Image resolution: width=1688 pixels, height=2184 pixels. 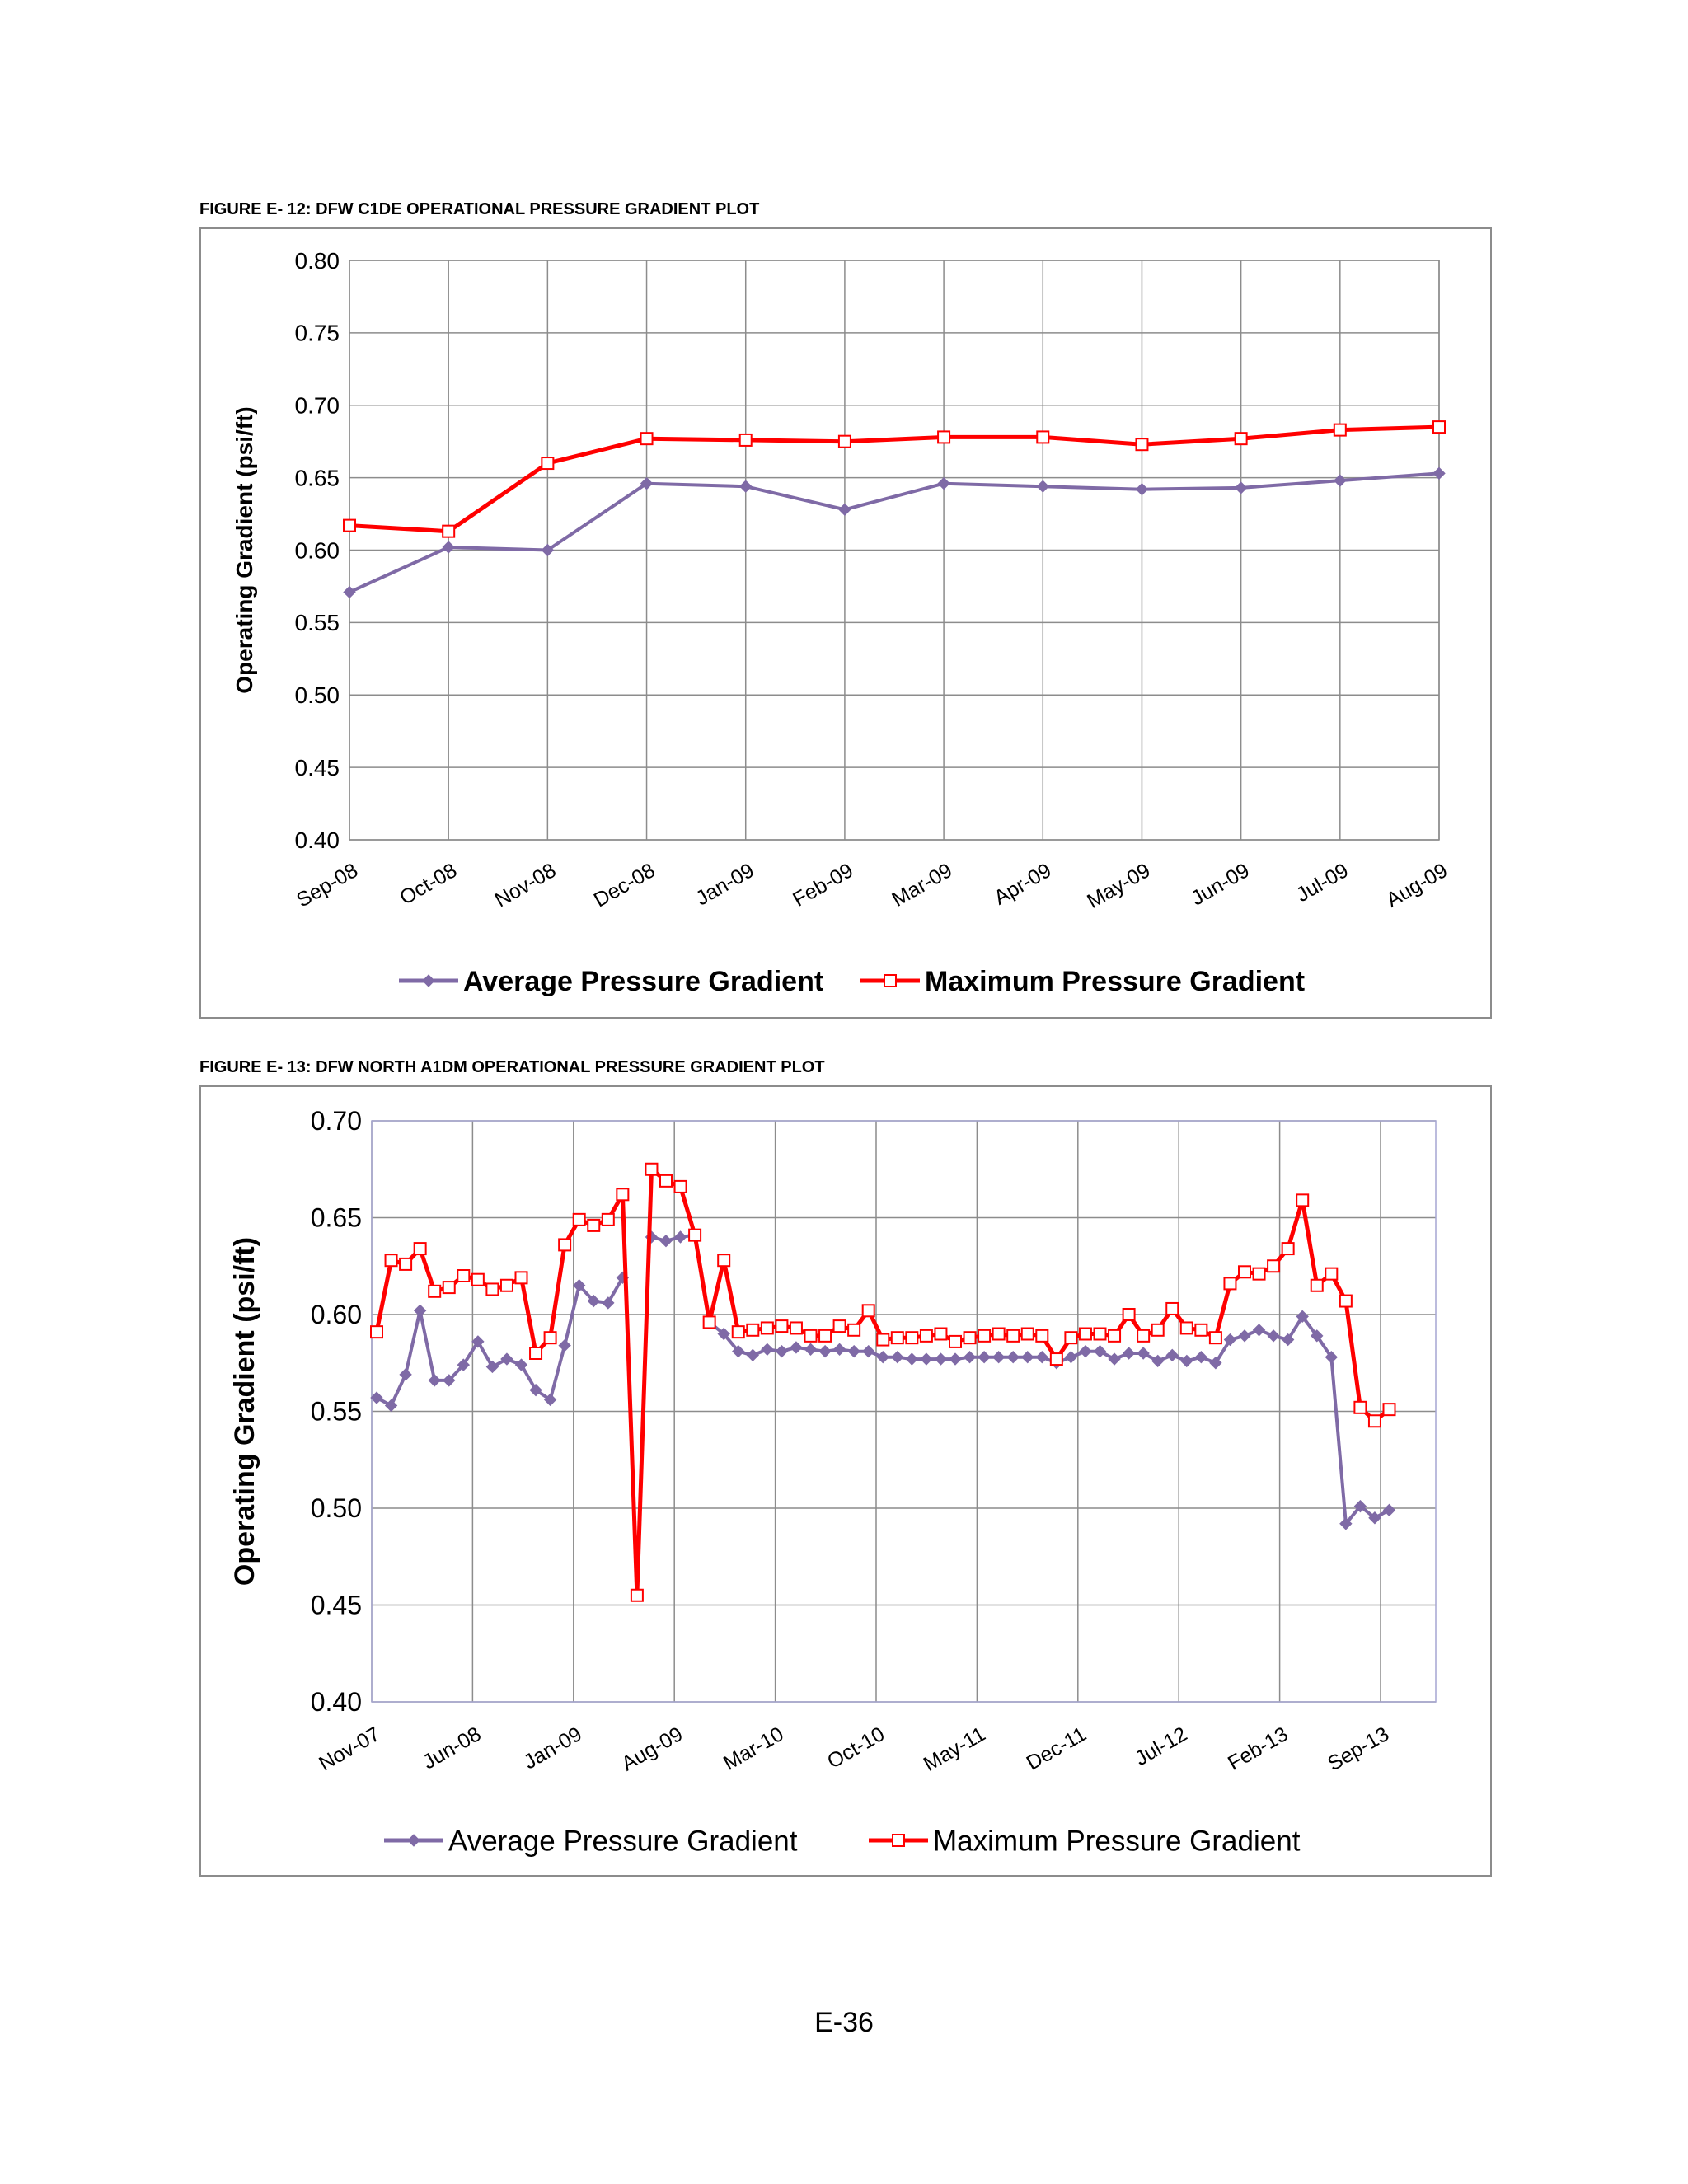 I want to click on y-tick-label: 0.40, so click(x=318, y=840).